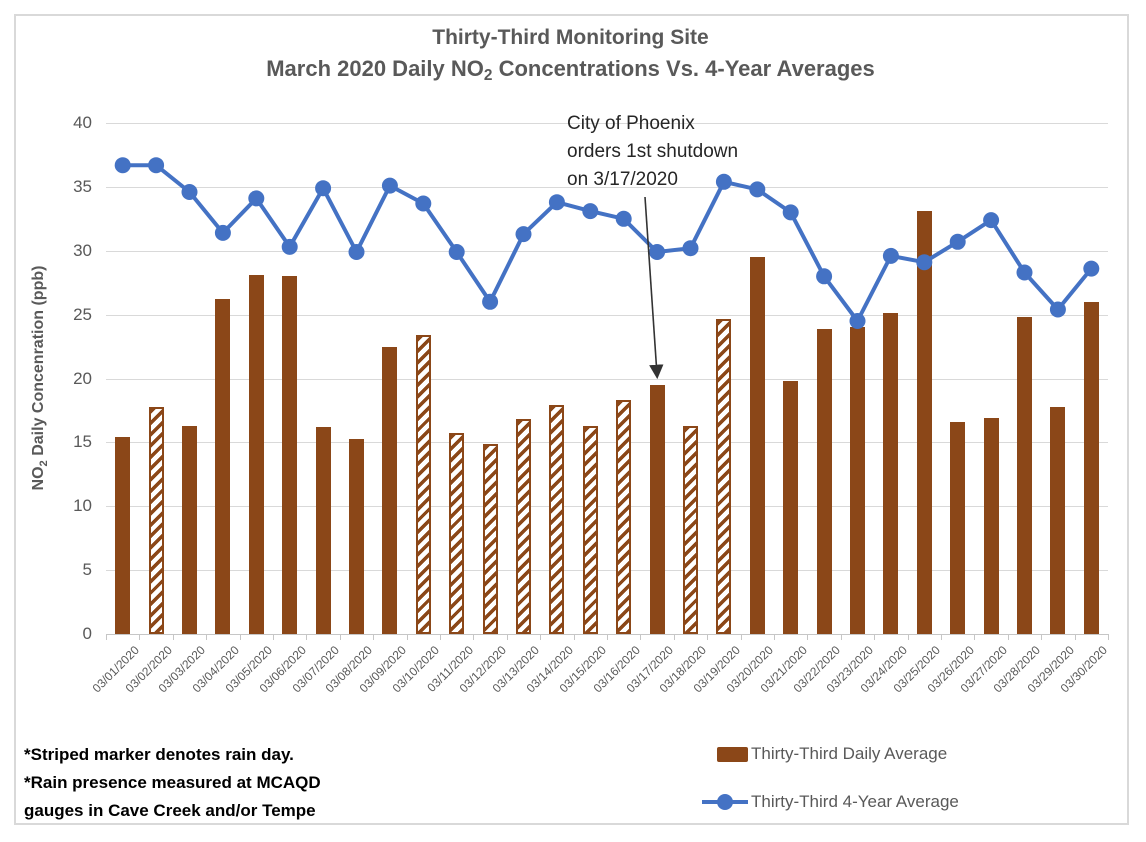 The width and height of the screenshot is (1146, 842). Describe the element at coordinates (891, 473) in the screenshot. I see `daily-bar-03/24/2020` at that location.